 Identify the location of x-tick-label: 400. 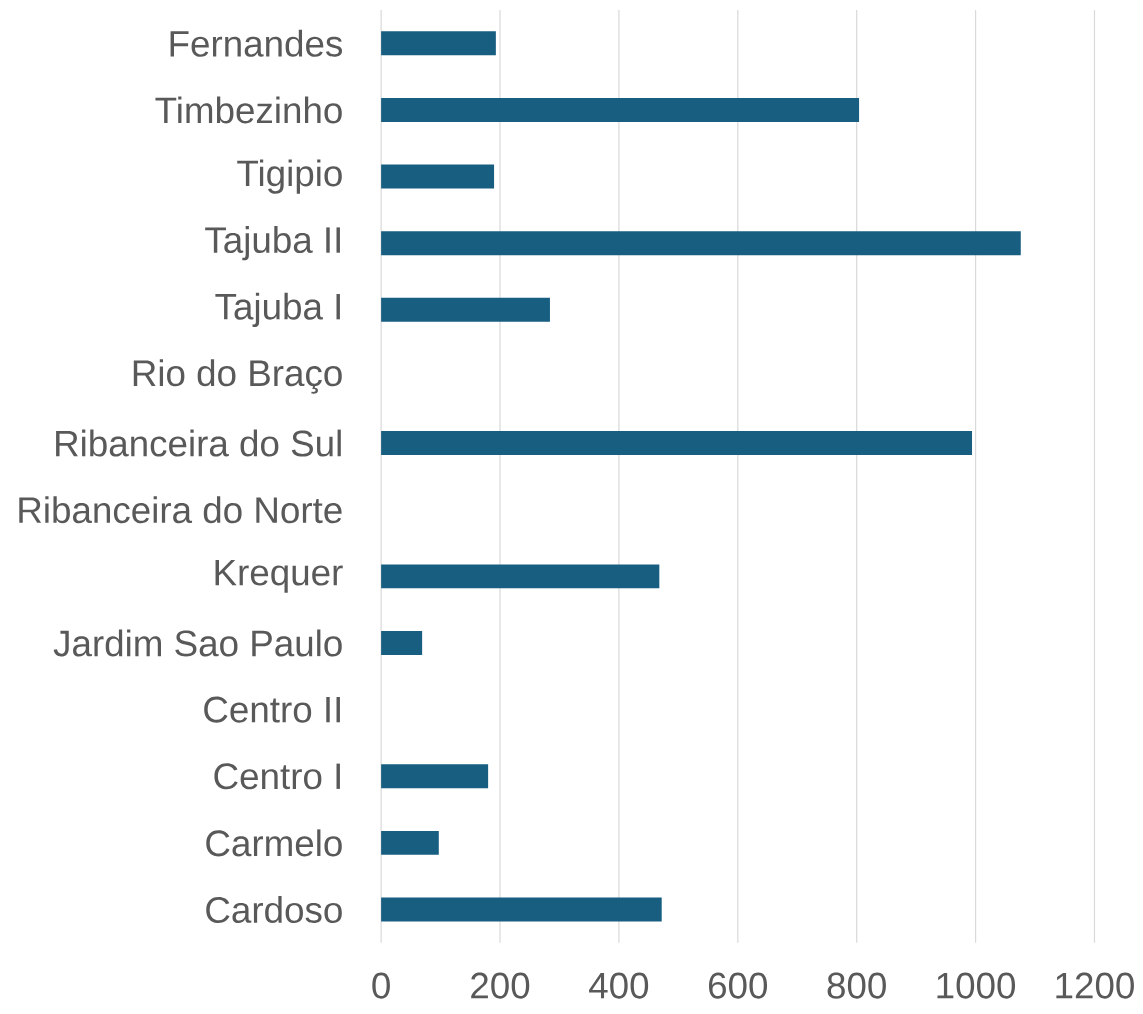
(619, 985).